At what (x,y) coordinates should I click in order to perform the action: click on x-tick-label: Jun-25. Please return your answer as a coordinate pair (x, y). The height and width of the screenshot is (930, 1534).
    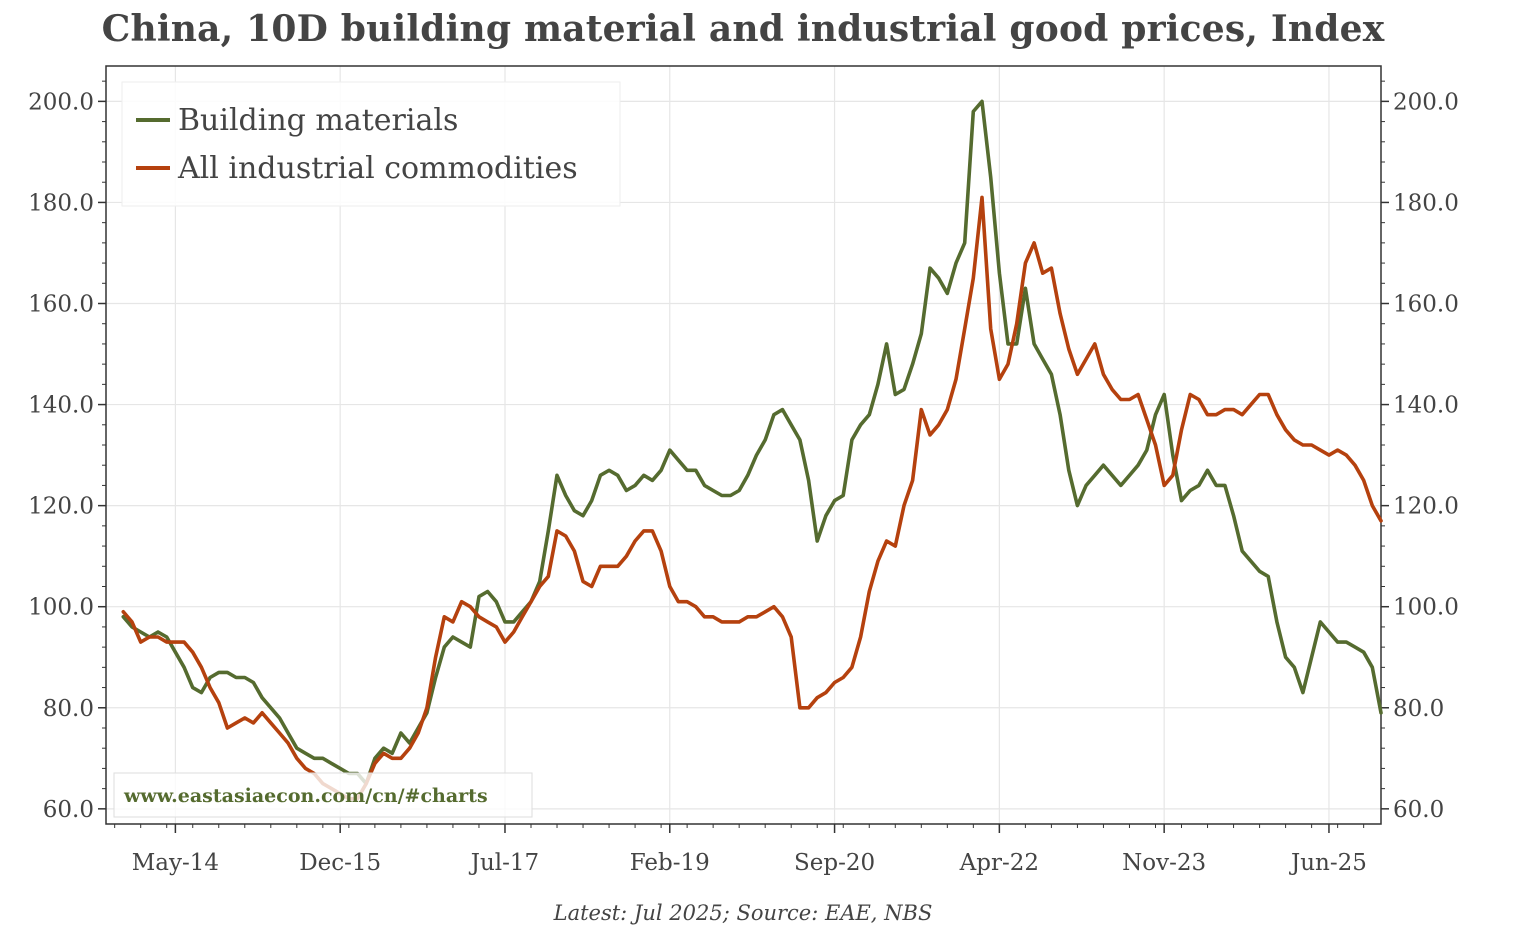
    Looking at the image, I should click on (1328, 863).